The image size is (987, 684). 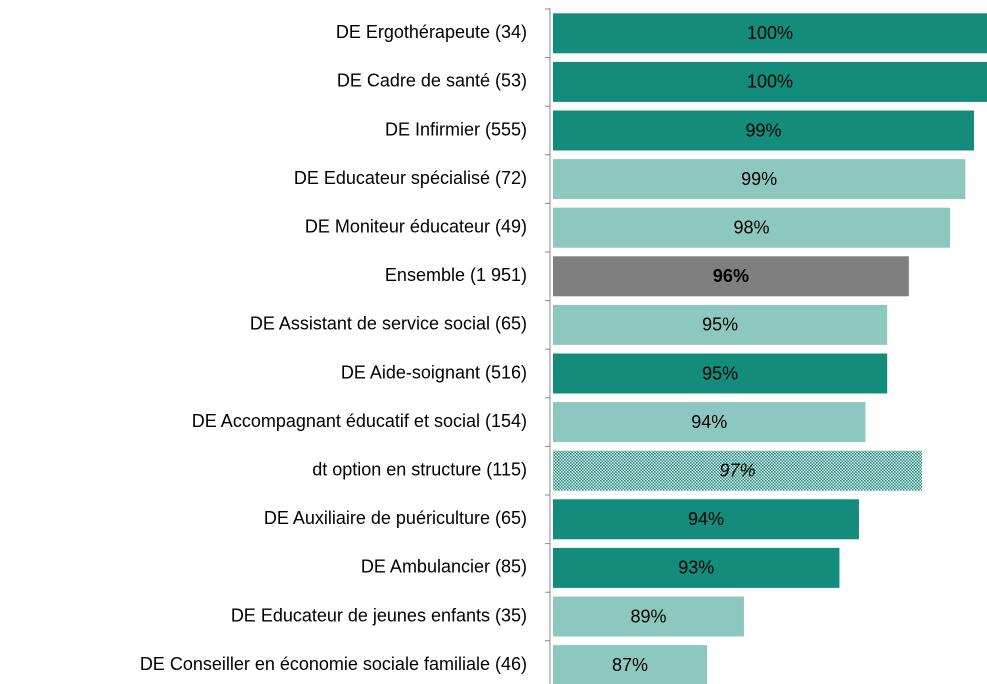 I want to click on value-label: 89%, so click(x=648, y=616).